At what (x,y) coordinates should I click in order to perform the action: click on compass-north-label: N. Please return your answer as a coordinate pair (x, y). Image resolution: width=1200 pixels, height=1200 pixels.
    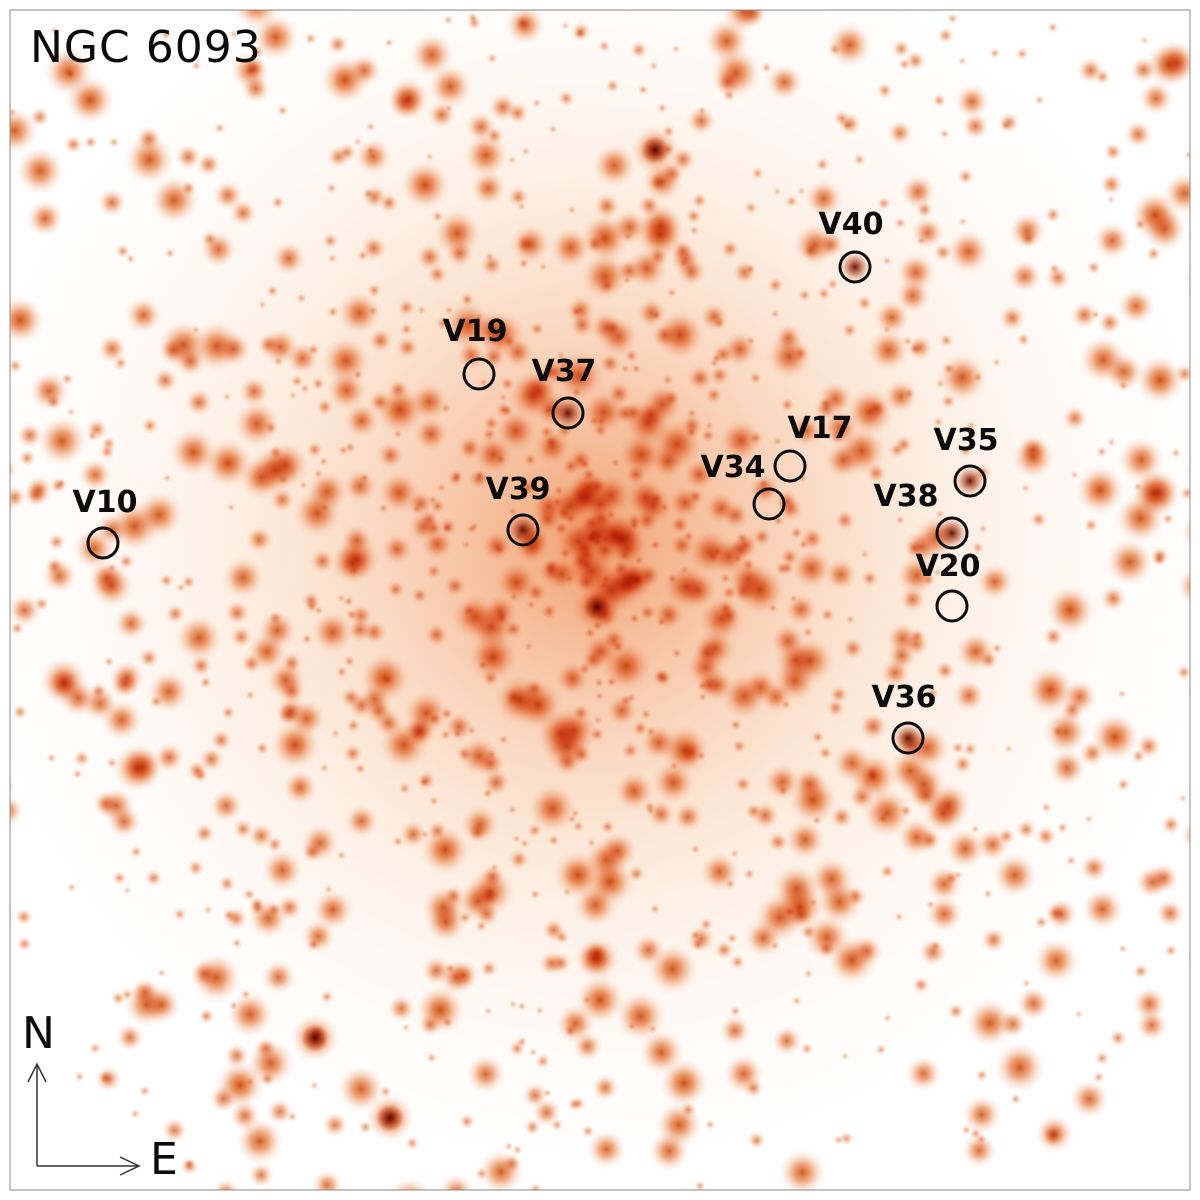
    Looking at the image, I should click on (38, 1033).